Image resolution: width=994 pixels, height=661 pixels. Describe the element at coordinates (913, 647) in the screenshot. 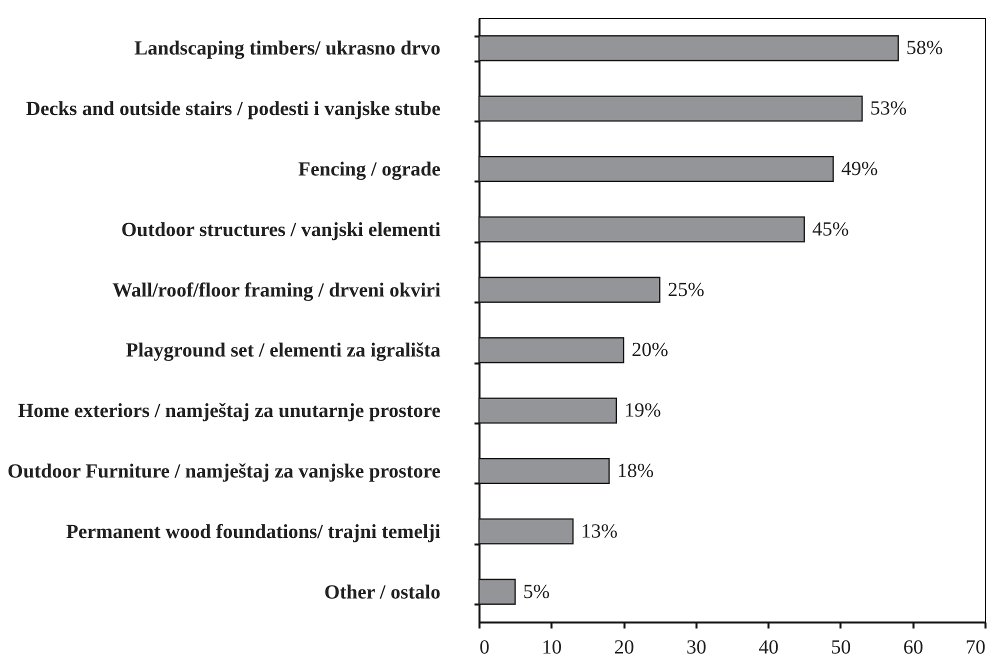

I see `x-tick-label: 60` at that location.